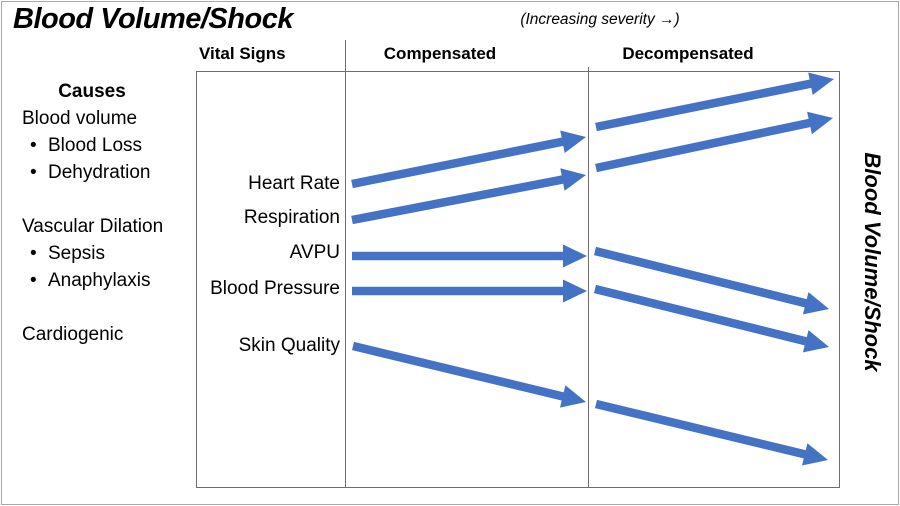 This screenshot has height=506, width=900. What do you see at coordinates (80, 118) in the screenshot?
I see `cause-group-label: Blood volume` at bounding box center [80, 118].